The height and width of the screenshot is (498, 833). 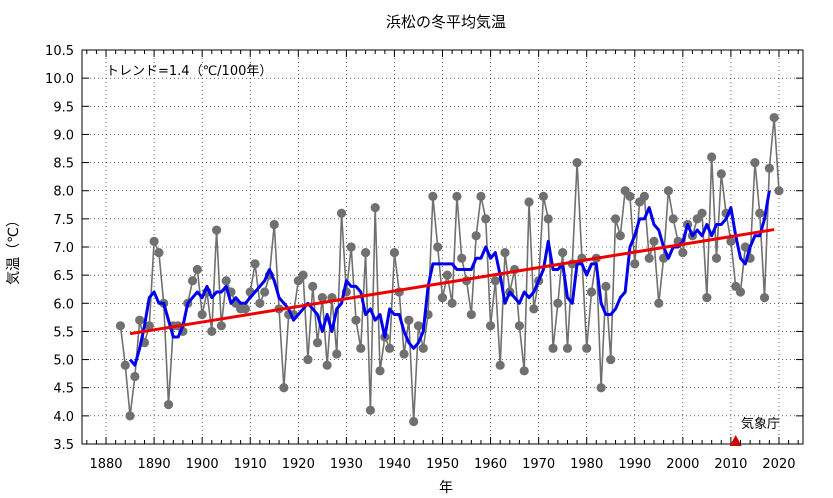 What do you see at coordinates (63, 276) in the screenshot?
I see `y-tick-label: 6.5` at bounding box center [63, 276].